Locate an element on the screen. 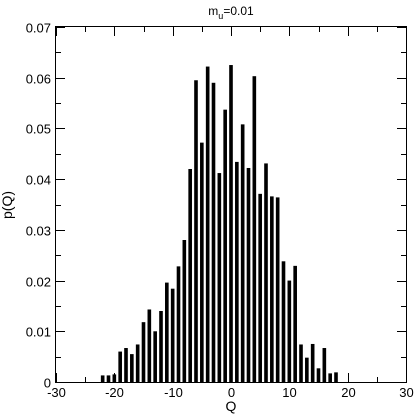 This screenshot has width=416, height=415. y-tick-label: 0.04 is located at coordinates (38, 180).